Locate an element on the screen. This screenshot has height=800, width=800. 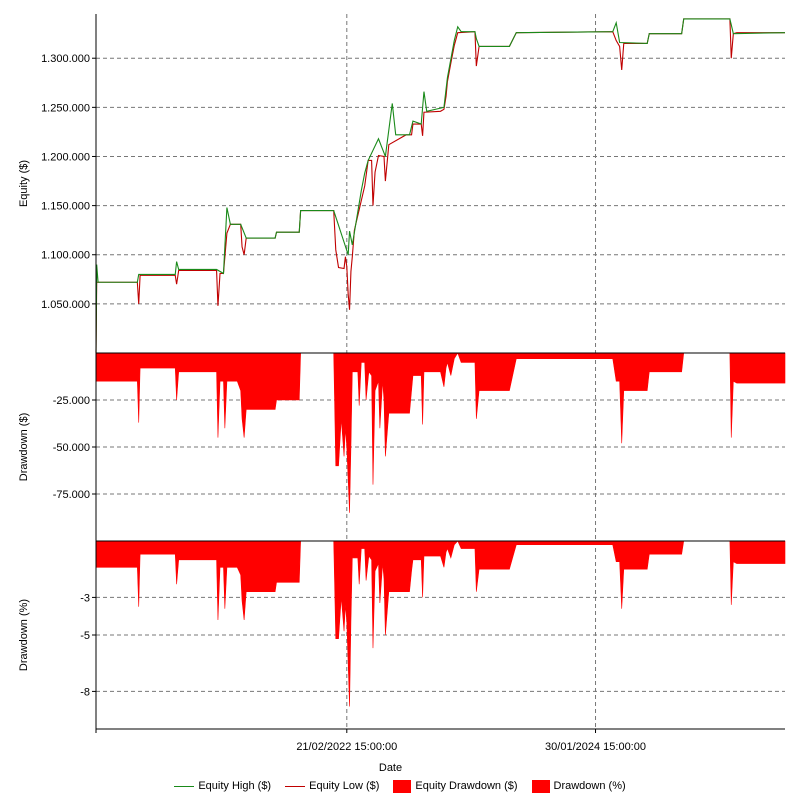
y-tick-label: -8 is located at coordinates (85, 692).